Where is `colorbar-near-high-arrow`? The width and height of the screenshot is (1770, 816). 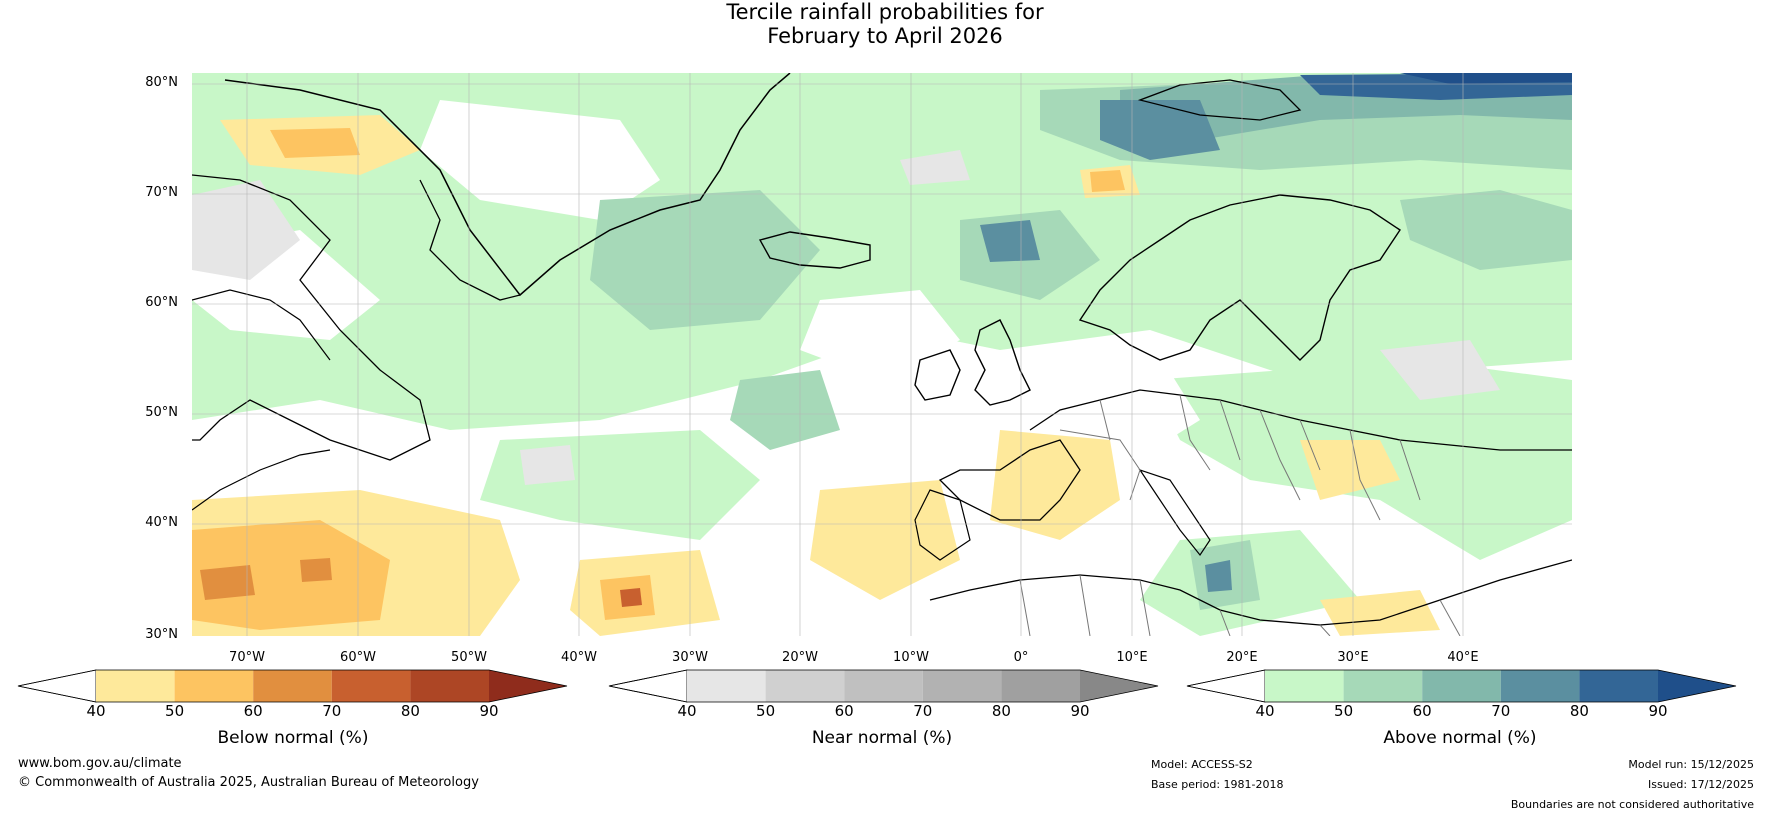
colorbar-near-high-arrow is located at coordinates (1119, 686).